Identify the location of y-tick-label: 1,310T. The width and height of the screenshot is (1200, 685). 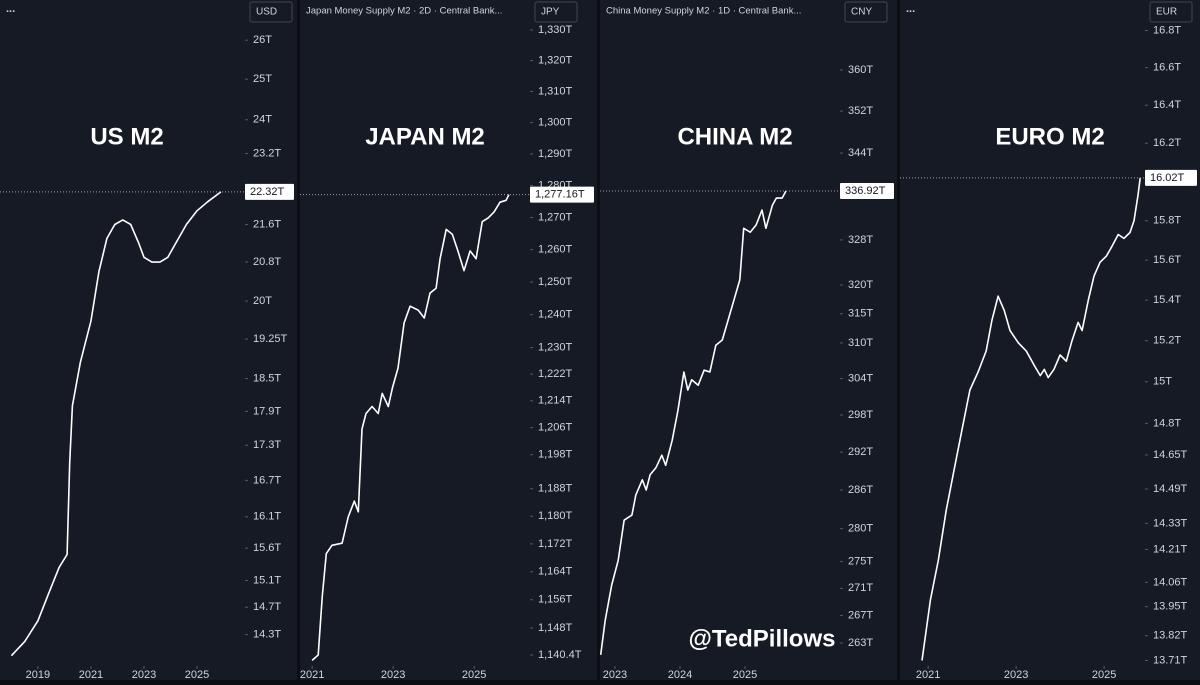
(555, 91).